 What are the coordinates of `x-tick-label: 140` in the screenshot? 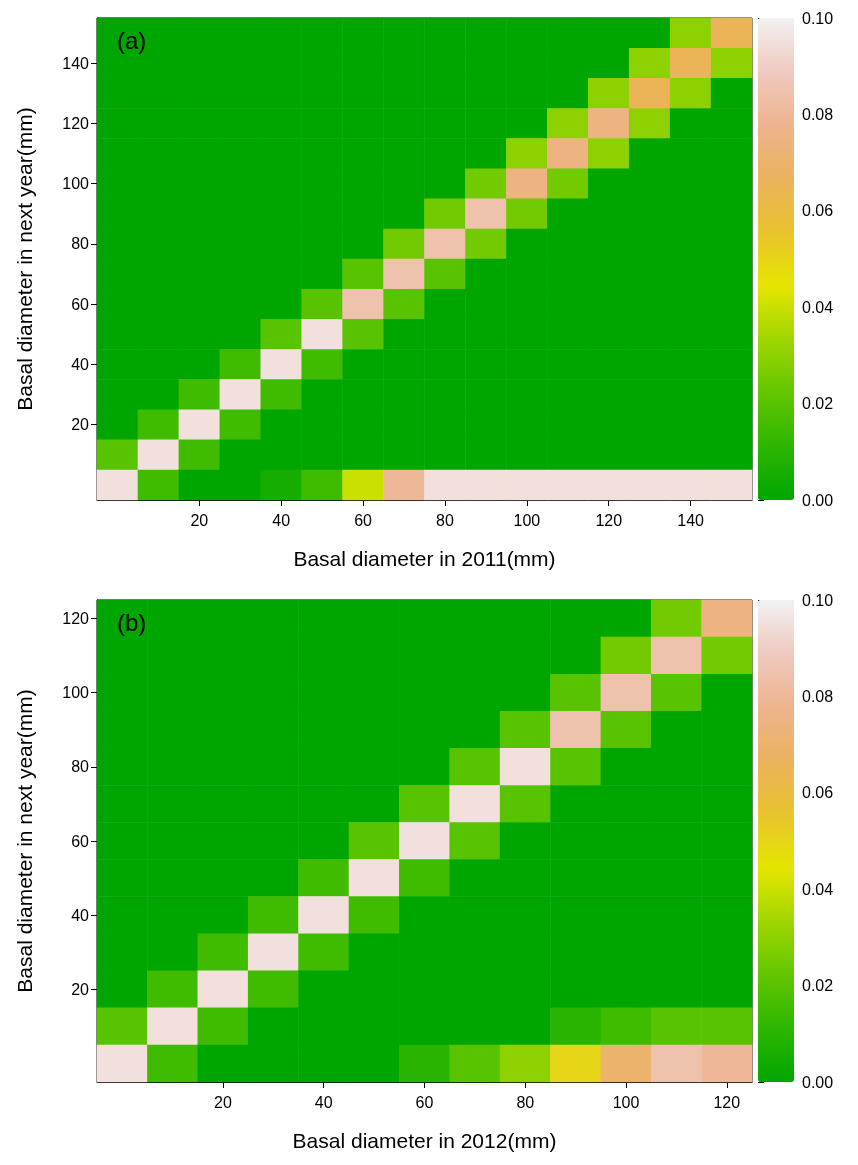 It's located at (691, 520).